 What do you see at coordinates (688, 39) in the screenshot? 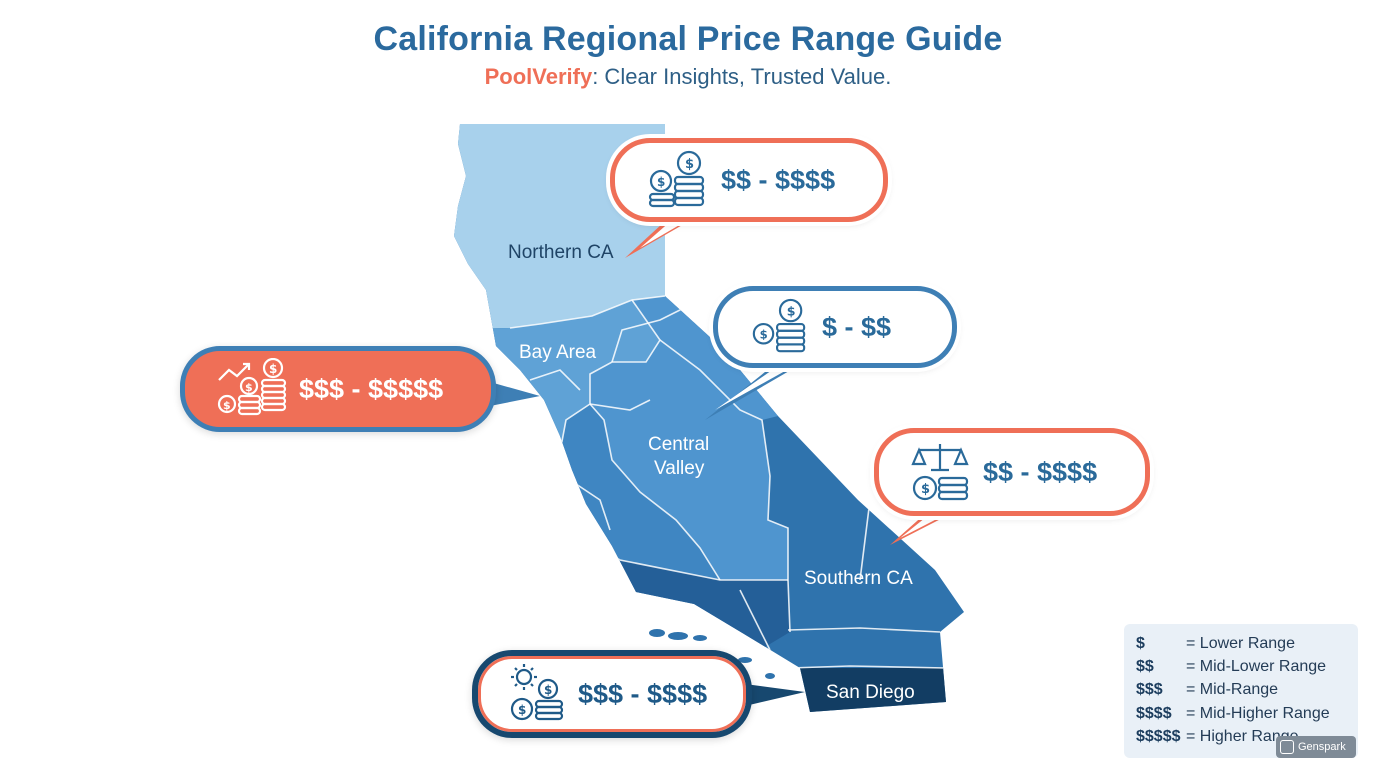
I see `page-title: California Regional Price Range Guide` at bounding box center [688, 39].